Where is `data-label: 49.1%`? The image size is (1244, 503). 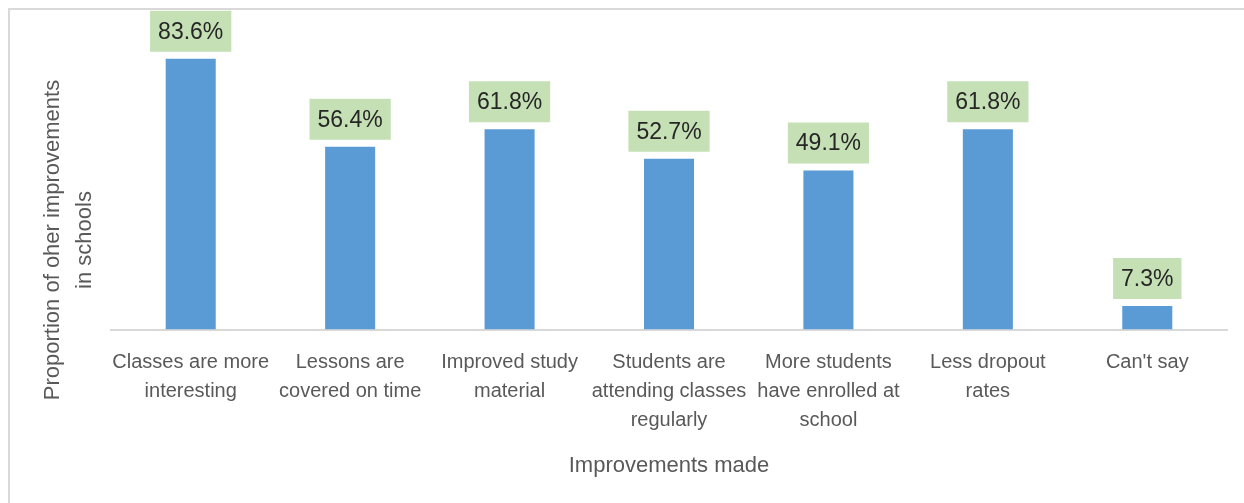 data-label: 49.1% is located at coordinates (828, 142).